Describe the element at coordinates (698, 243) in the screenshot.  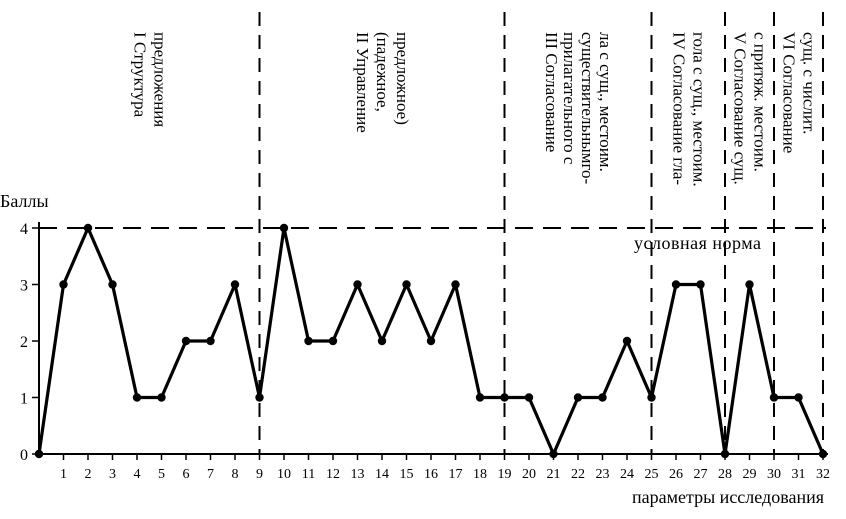
I see `norm-label: условная норма` at that location.